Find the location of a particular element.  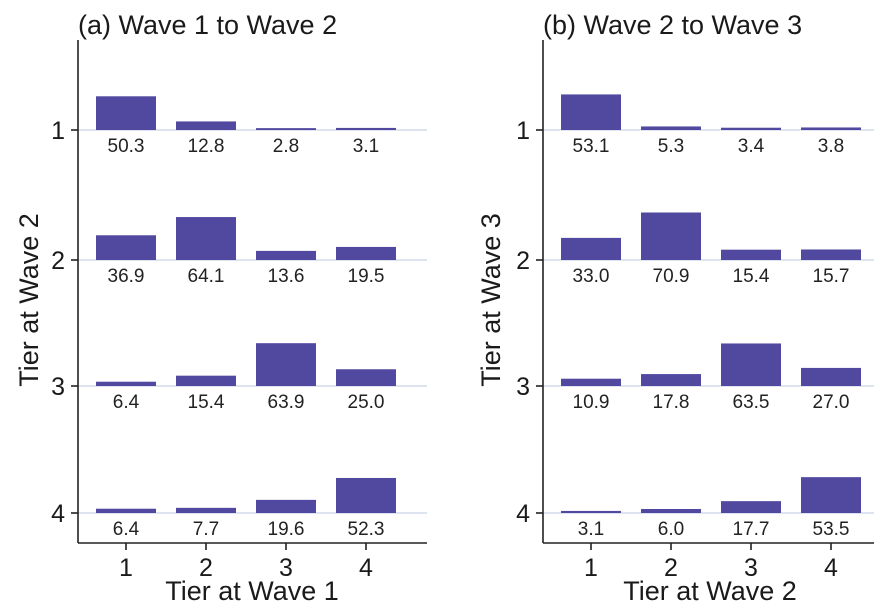

bar-value-label: 63.5 is located at coordinates (751, 402).